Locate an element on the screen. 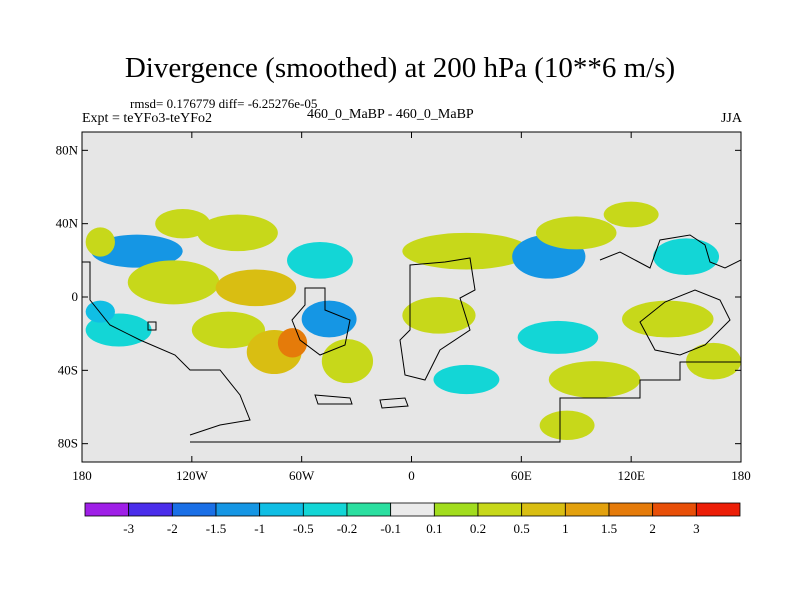 The height and width of the screenshot is (600, 800). coastline-south-america is located at coordinates (321, 321).